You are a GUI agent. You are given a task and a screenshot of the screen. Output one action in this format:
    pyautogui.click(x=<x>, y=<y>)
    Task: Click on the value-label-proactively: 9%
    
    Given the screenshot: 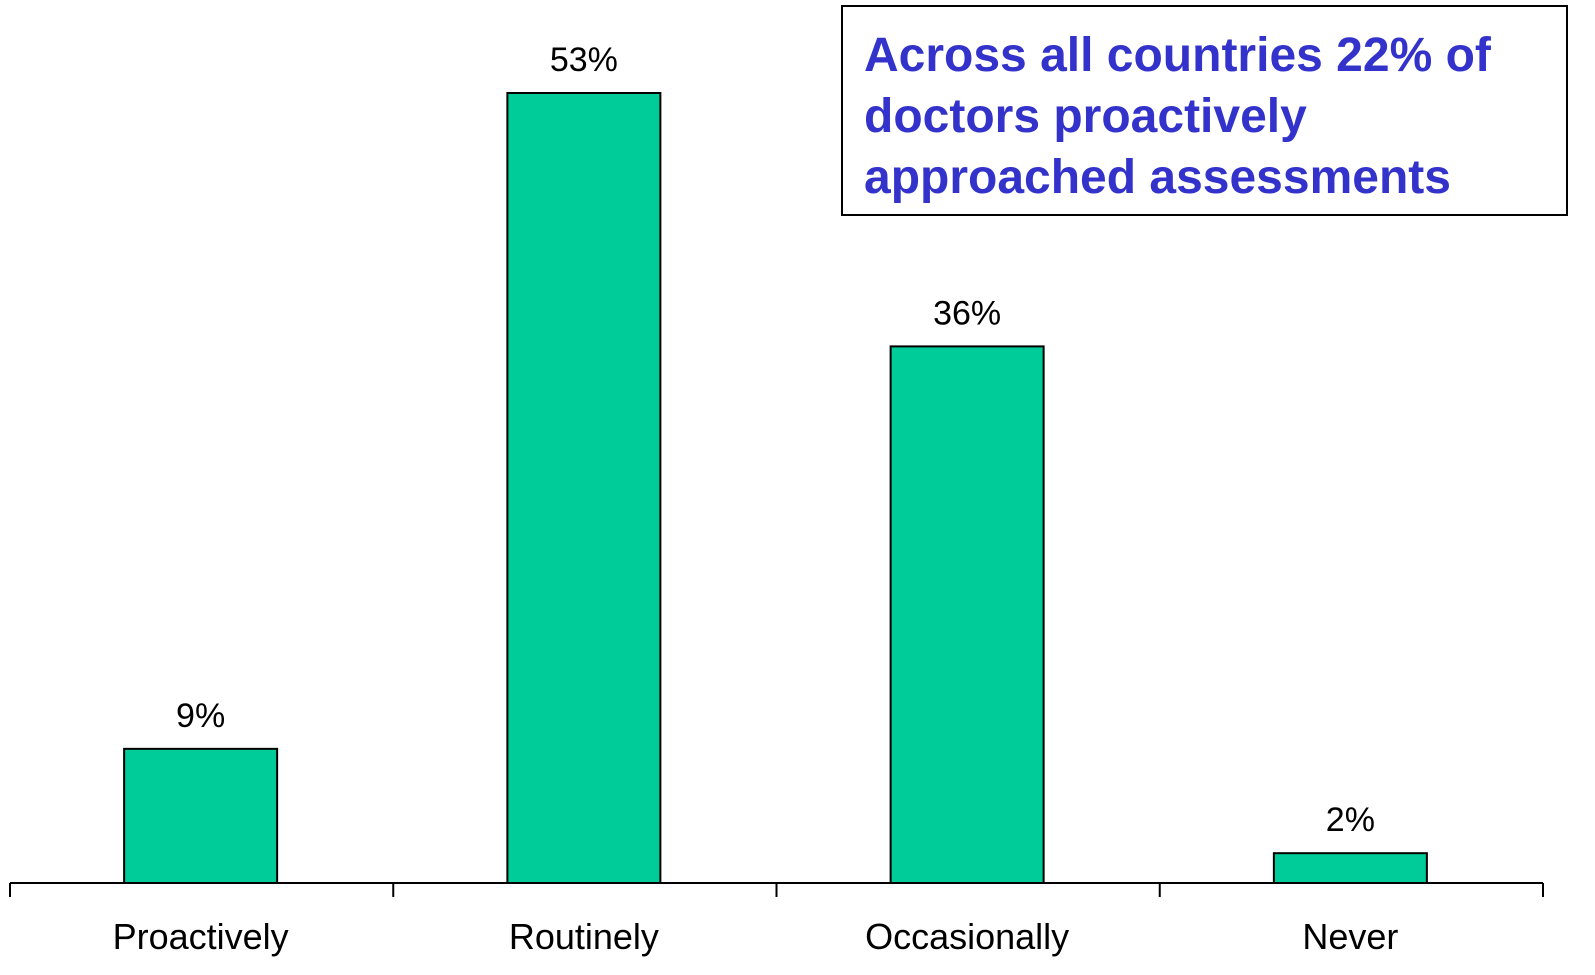 What is the action you would take?
    pyautogui.click(x=200, y=716)
    